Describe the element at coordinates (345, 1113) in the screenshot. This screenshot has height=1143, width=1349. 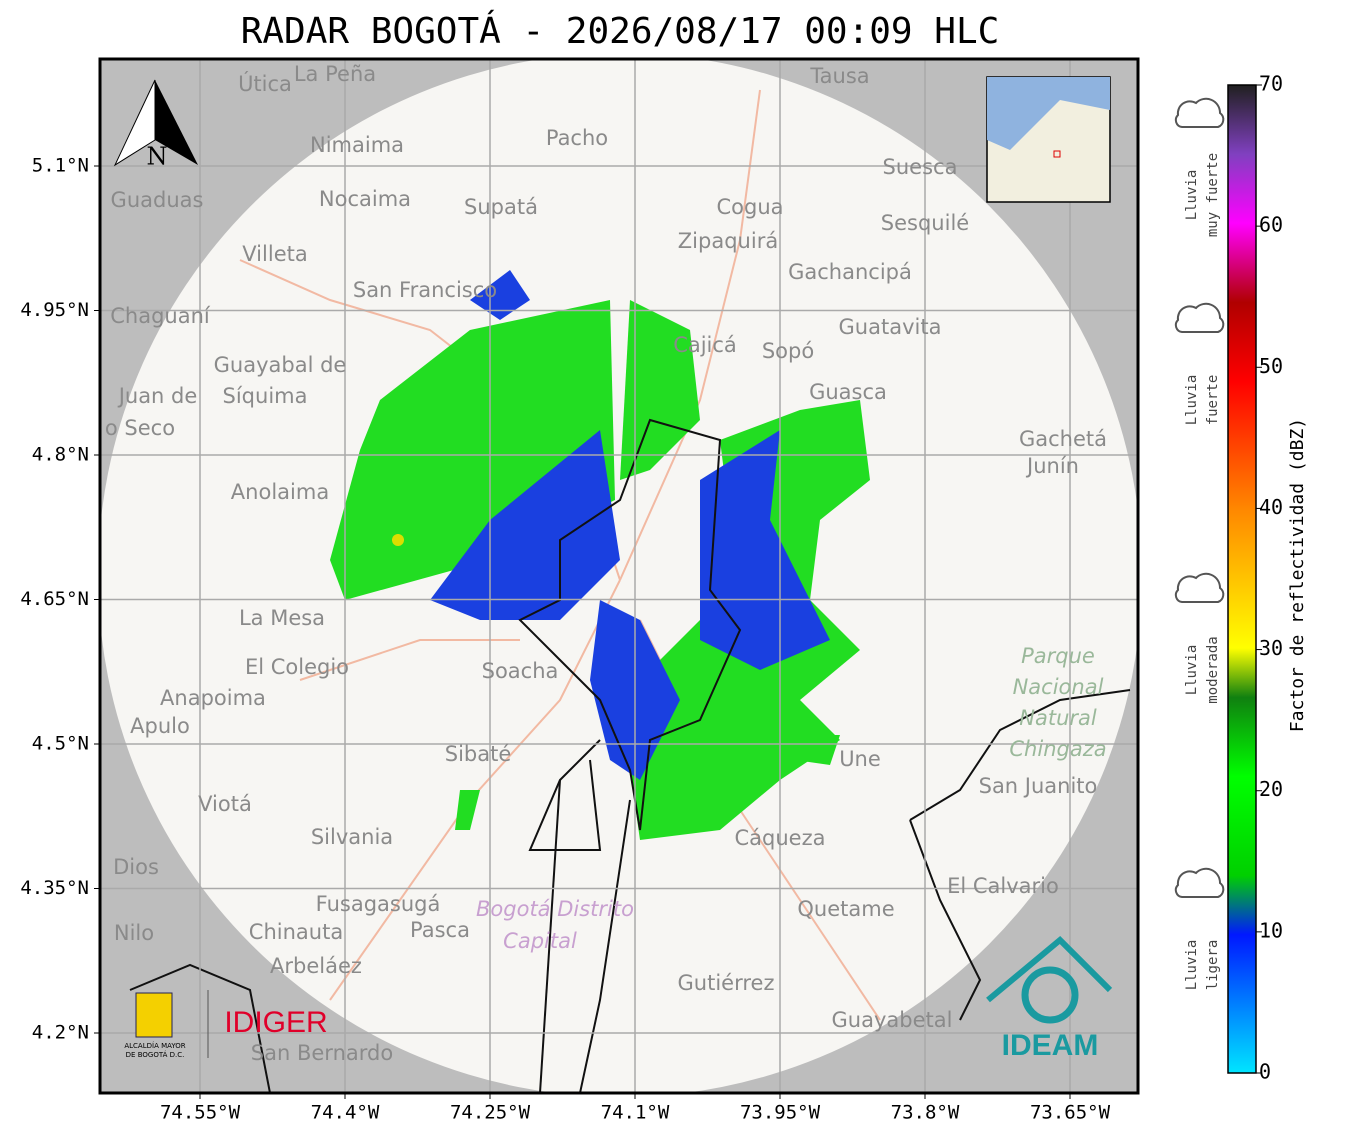
I see `lon-tick-label: 74.4°W` at that location.